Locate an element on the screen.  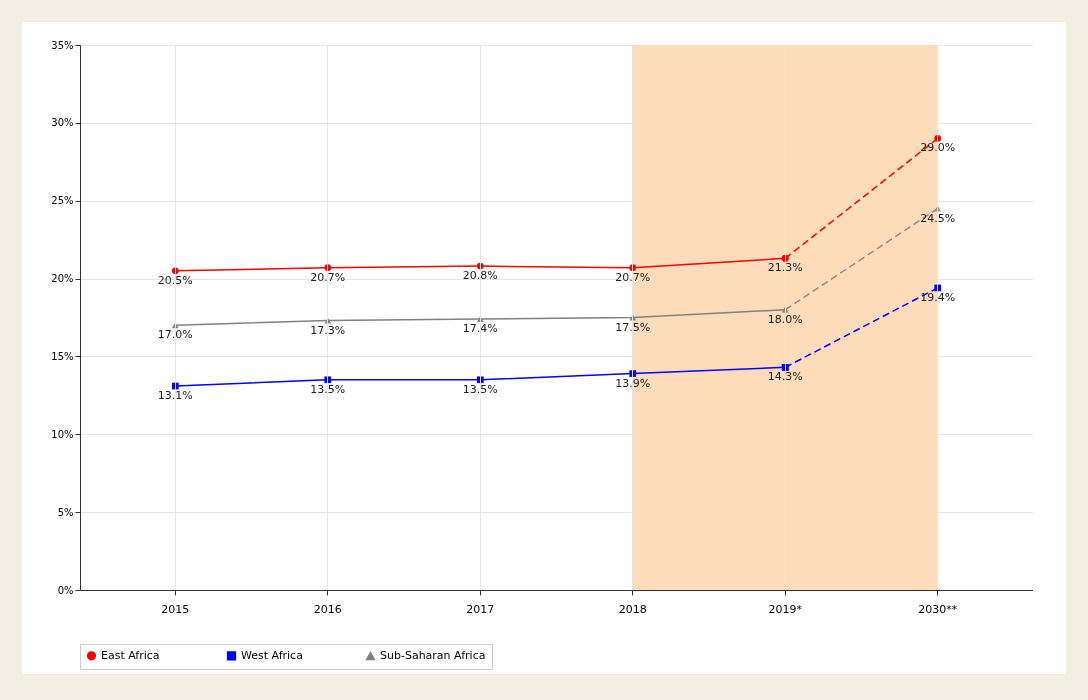
data-label: 13.9% is located at coordinates (633, 383).